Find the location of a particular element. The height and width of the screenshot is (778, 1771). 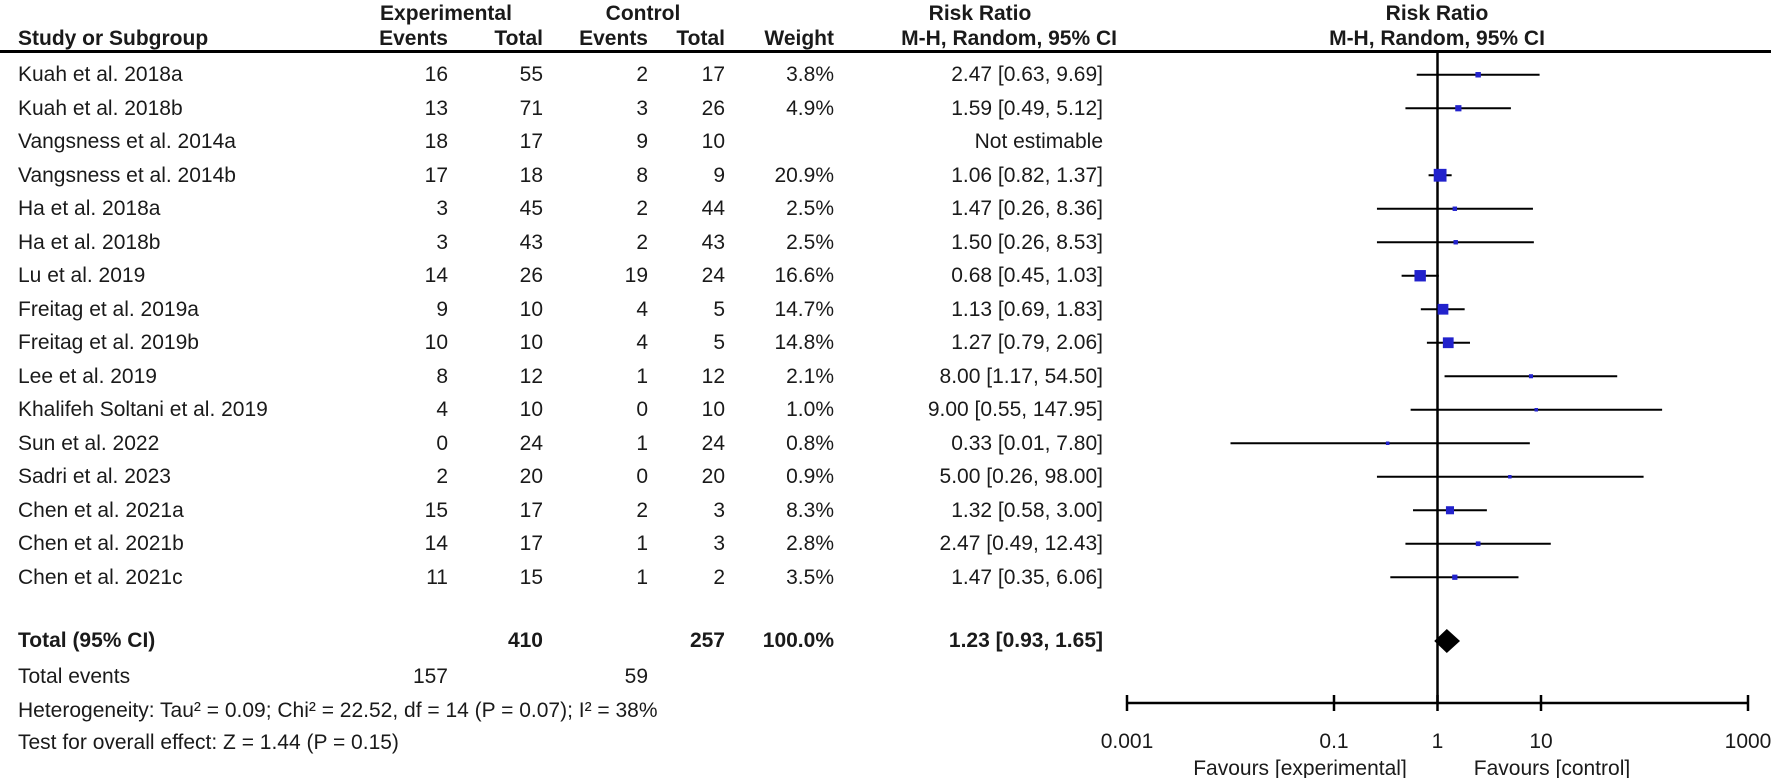

exp-events-cell is located at coordinates (389, 641).